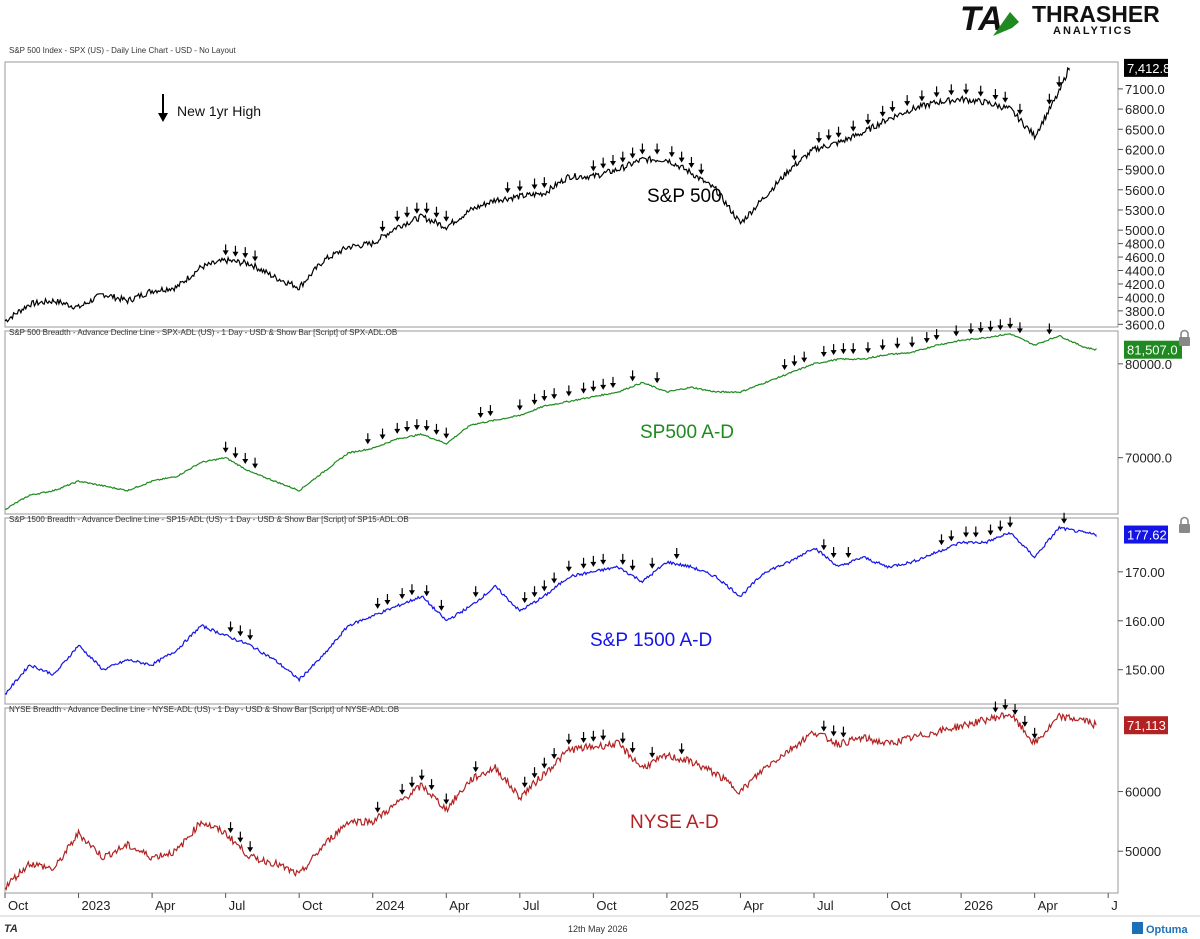 This screenshot has width=1200, height=939. I want to click on y-tick-label: 6800.0, so click(1145, 109).